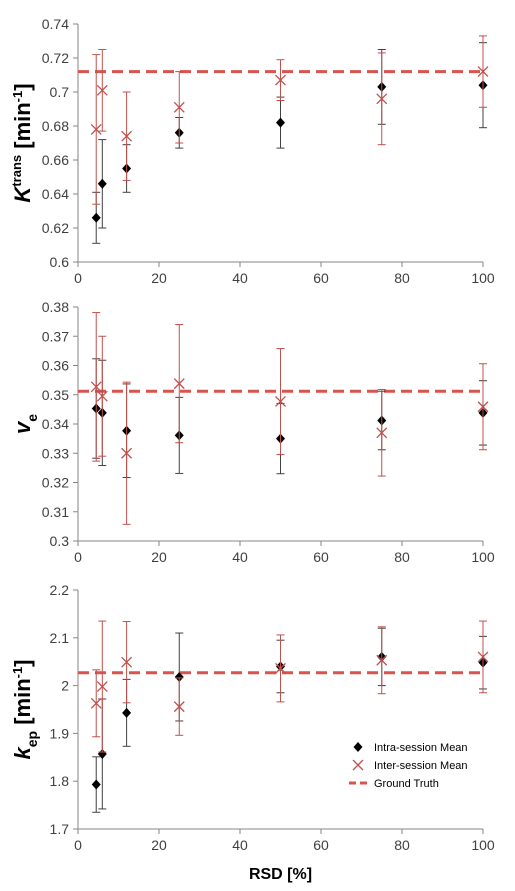  I want to click on y-axis-label: kep [min-1], so click(25, 709).